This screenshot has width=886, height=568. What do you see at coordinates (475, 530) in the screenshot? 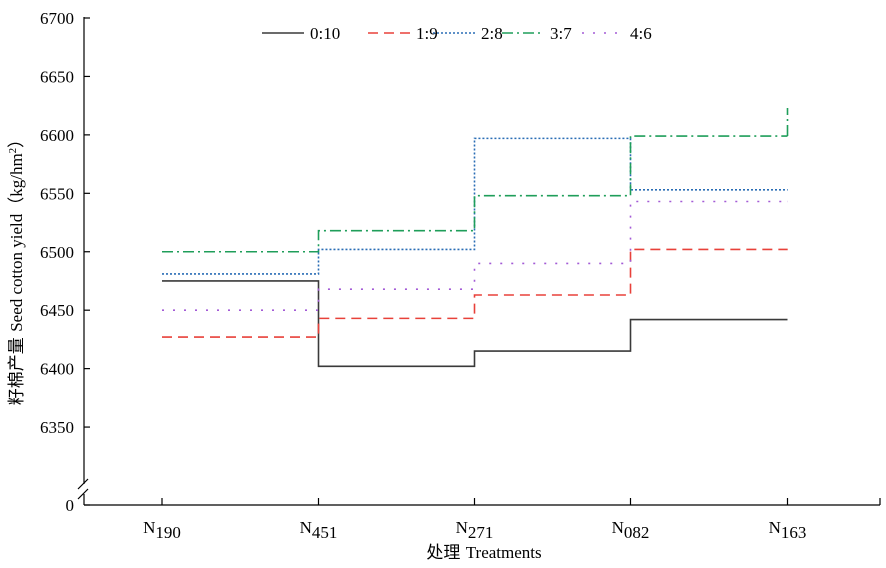
I see `x-tick-label: N271` at bounding box center [475, 530].